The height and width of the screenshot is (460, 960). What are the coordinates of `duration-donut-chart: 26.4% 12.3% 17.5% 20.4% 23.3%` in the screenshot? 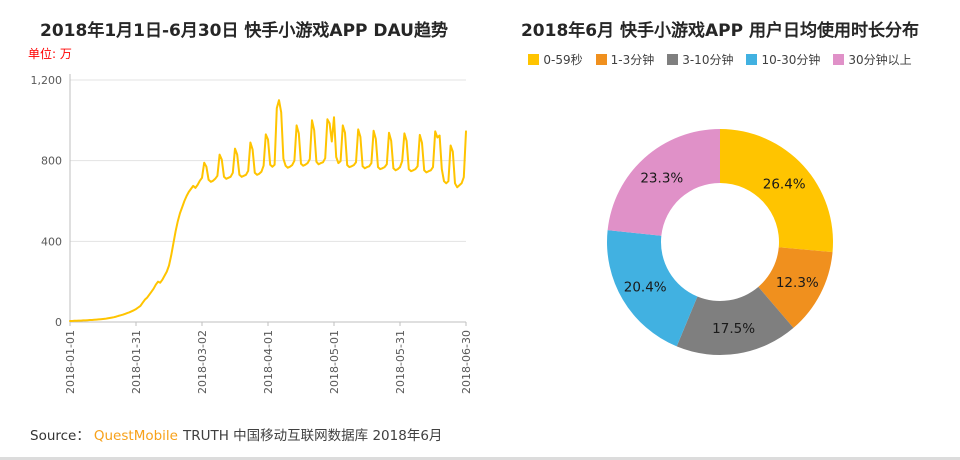 It's located at (720, 242).